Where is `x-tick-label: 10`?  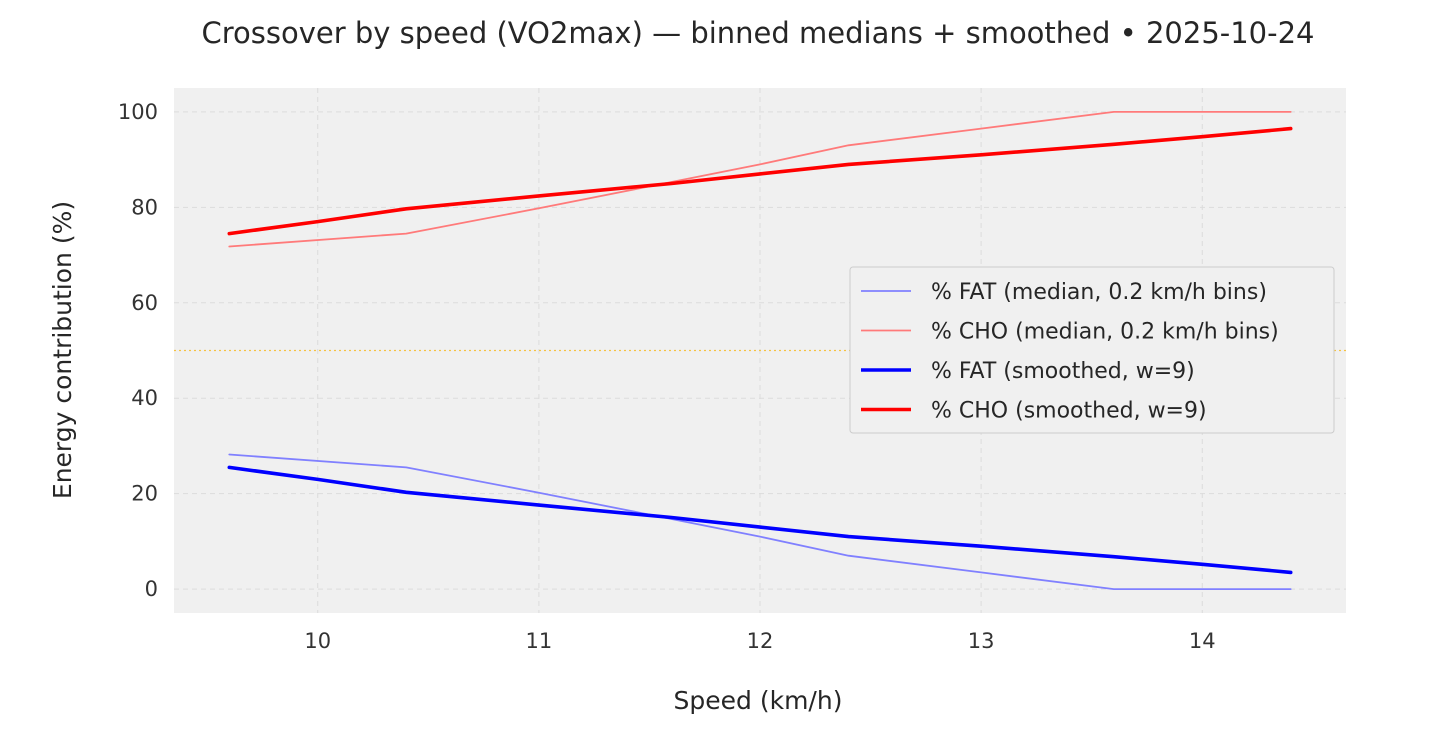
x-tick-label: 10 is located at coordinates (317, 641).